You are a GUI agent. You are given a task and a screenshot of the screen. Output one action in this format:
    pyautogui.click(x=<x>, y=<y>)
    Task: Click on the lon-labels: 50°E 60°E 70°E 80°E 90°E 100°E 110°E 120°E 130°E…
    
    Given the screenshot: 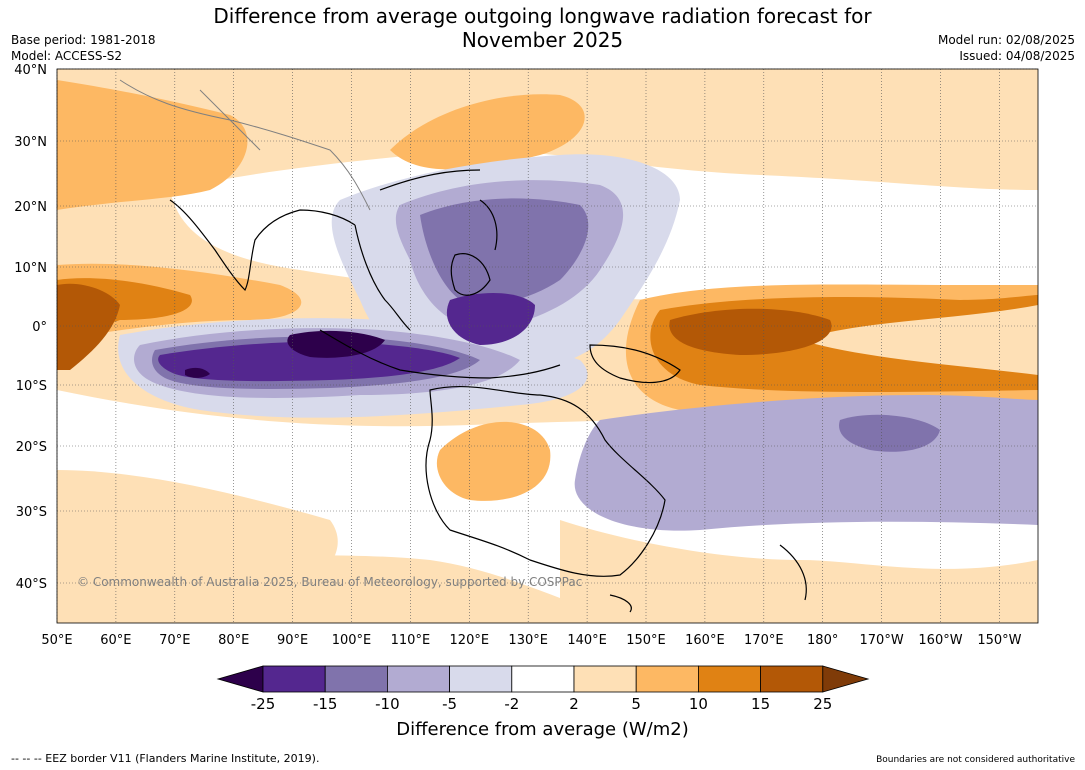 What is the action you would take?
    pyautogui.click(x=531, y=640)
    